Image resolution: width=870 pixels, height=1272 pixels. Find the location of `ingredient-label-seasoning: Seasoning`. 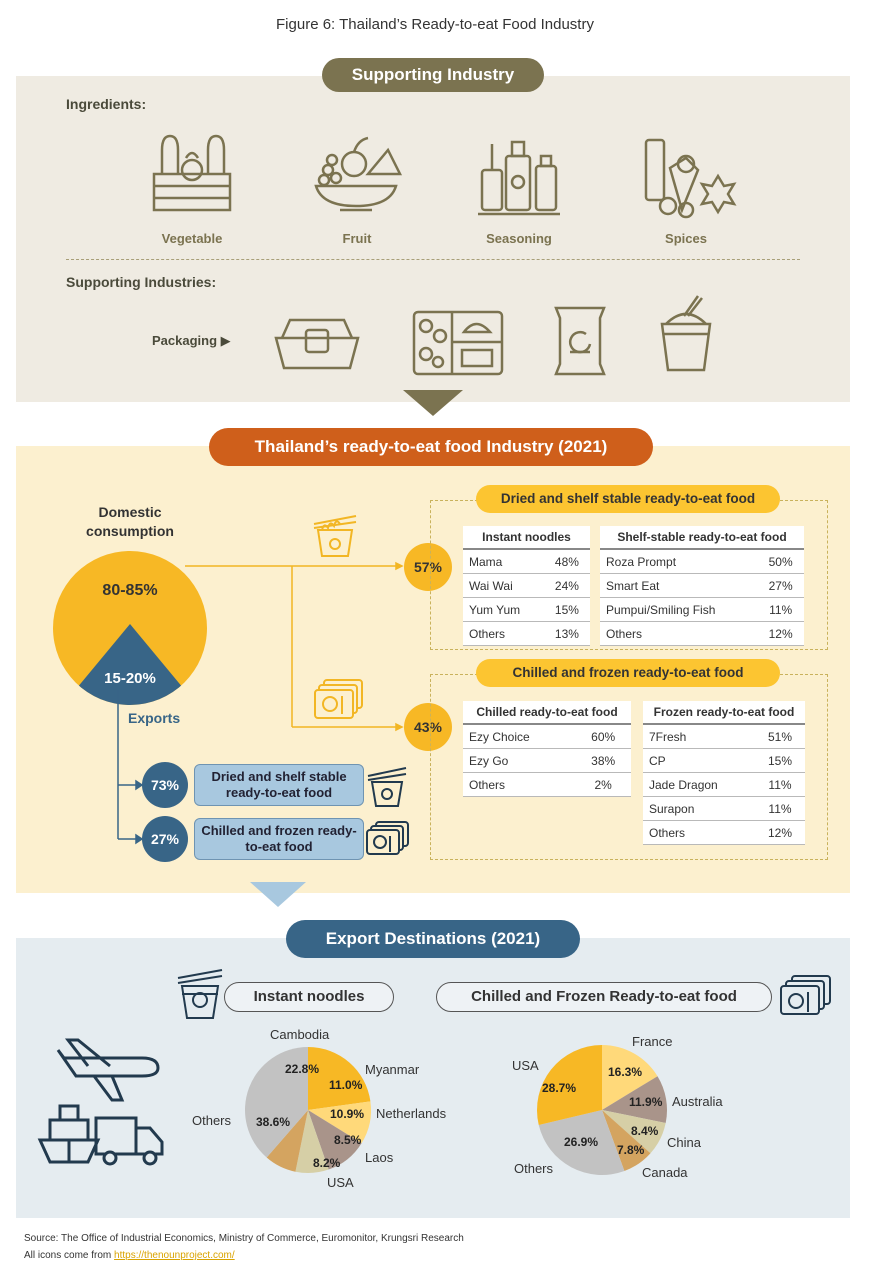

ingredient-label-seasoning: Seasoning is located at coordinates (519, 238).